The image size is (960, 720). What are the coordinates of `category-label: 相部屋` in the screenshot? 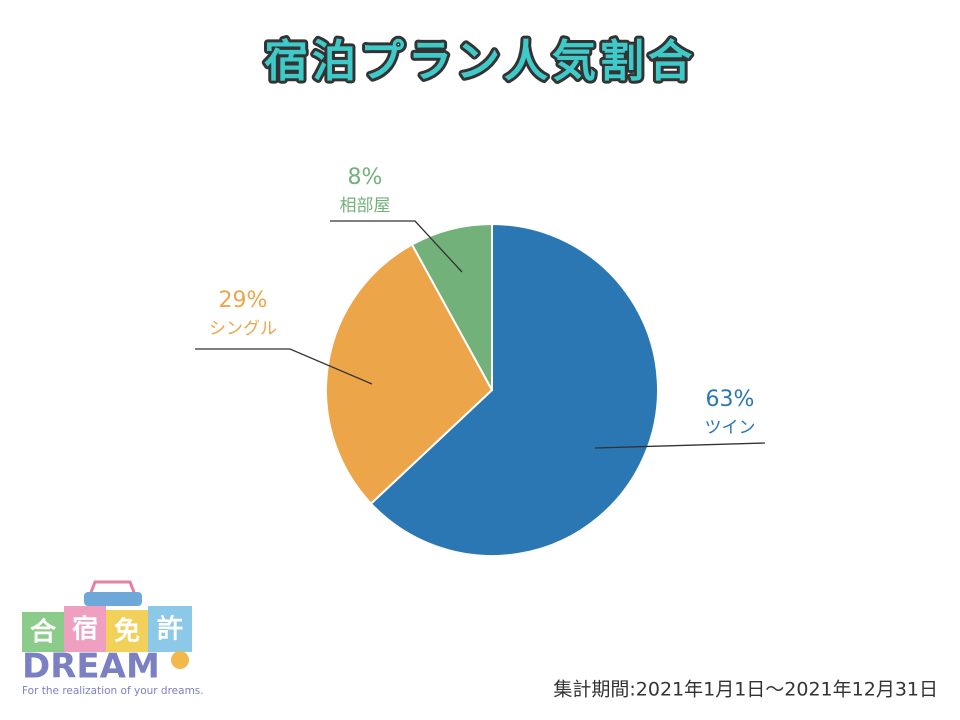 It's located at (365, 206).